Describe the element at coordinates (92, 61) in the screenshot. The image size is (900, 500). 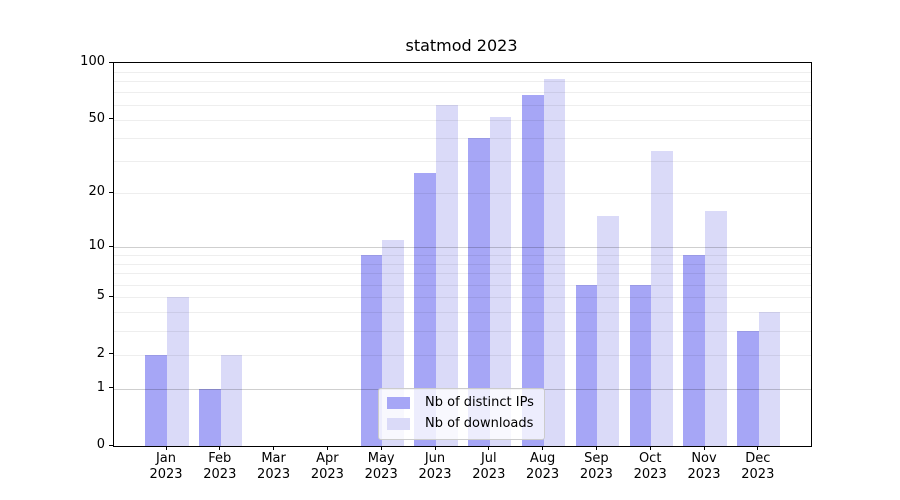
I see `y-tick-label-100: 100` at that location.